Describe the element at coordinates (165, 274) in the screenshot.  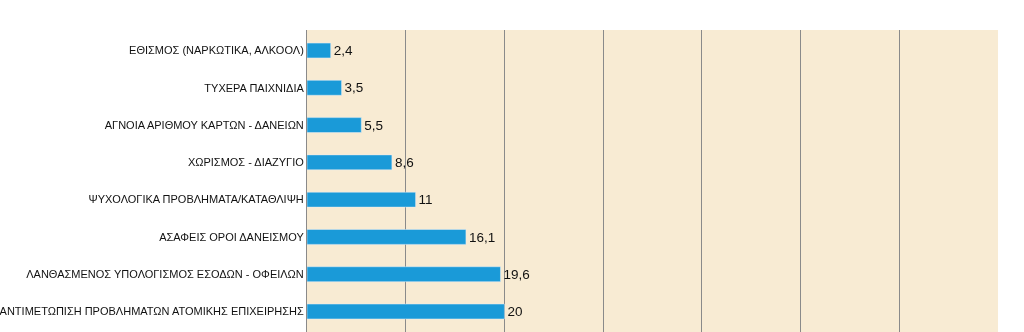
I see `y-tick-label: ΛΑΝΘΑΣΜΕΝΟΣ ΥΠΟΛΟΓΙΣΜΟΣ ΕΣΟΔΩΝ - ΟΦΕΙΛΩΝ` at that location.